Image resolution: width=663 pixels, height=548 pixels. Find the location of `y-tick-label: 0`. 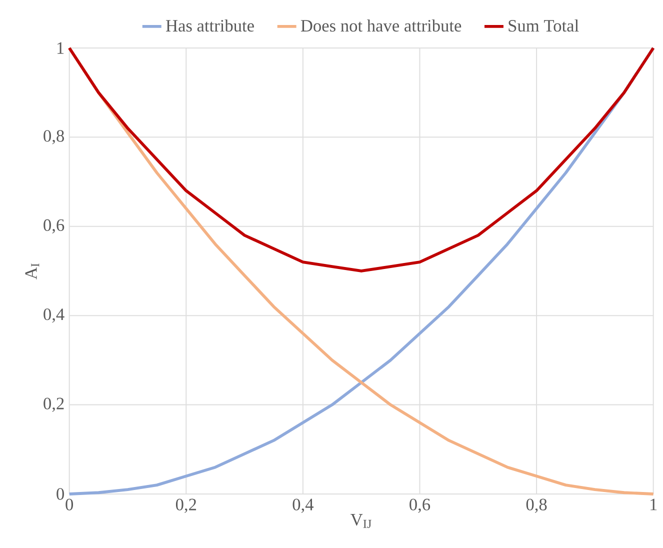

y-tick-label: 0 is located at coordinates (60, 494).